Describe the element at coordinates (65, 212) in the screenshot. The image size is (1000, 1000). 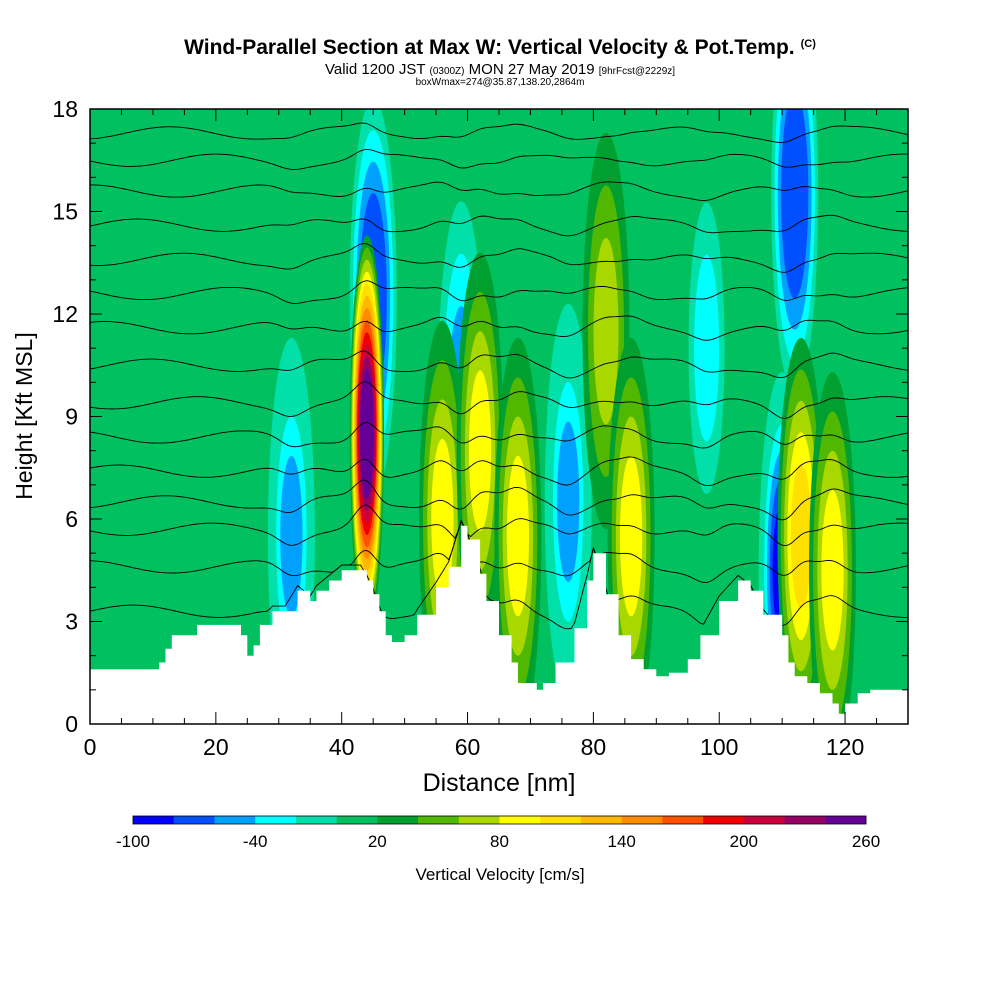
I see `y-tick-label: 15` at that location.